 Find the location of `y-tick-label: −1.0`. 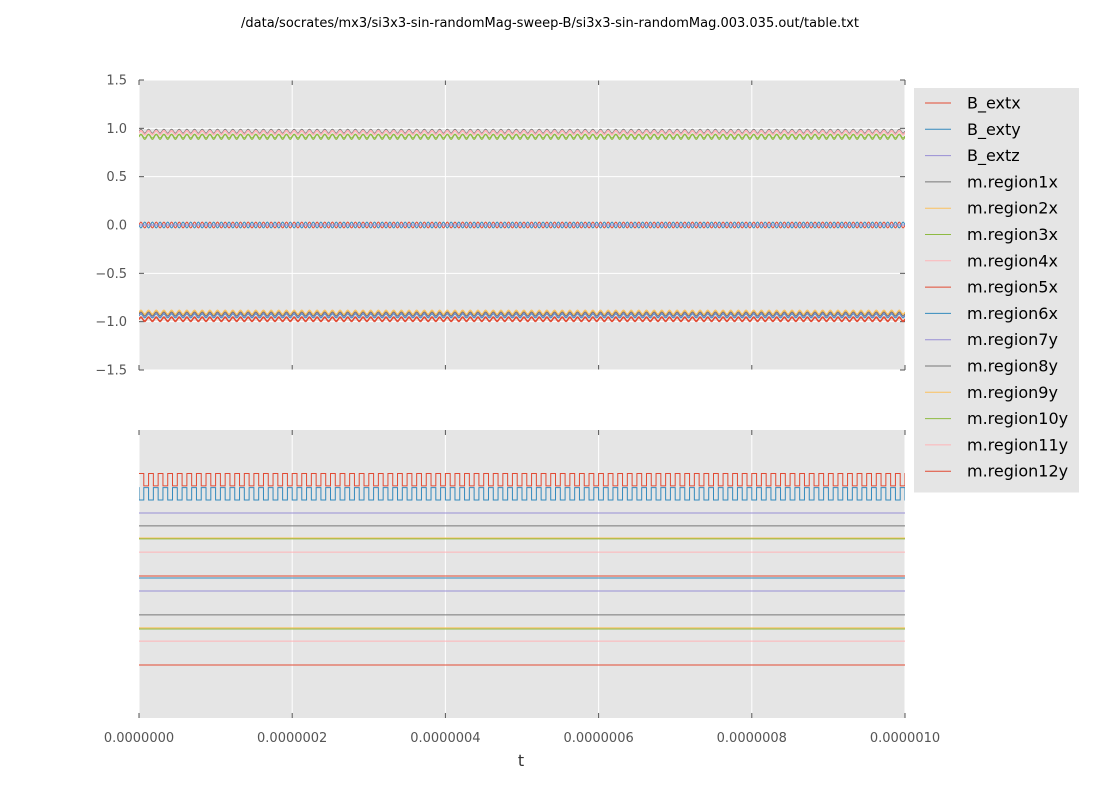

y-tick-label: −1.0 is located at coordinates (111, 322).